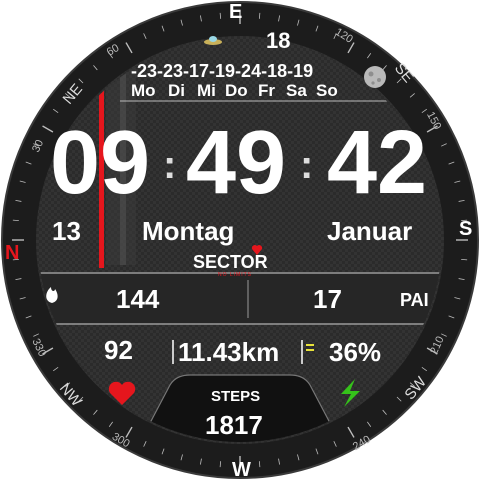 The width and height of the screenshot is (480, 480). Describe the element at coordinates (222, 71) in the screenshot. I see `forecast-temperatures: -23-23-17-19-24-18-19` at that location.